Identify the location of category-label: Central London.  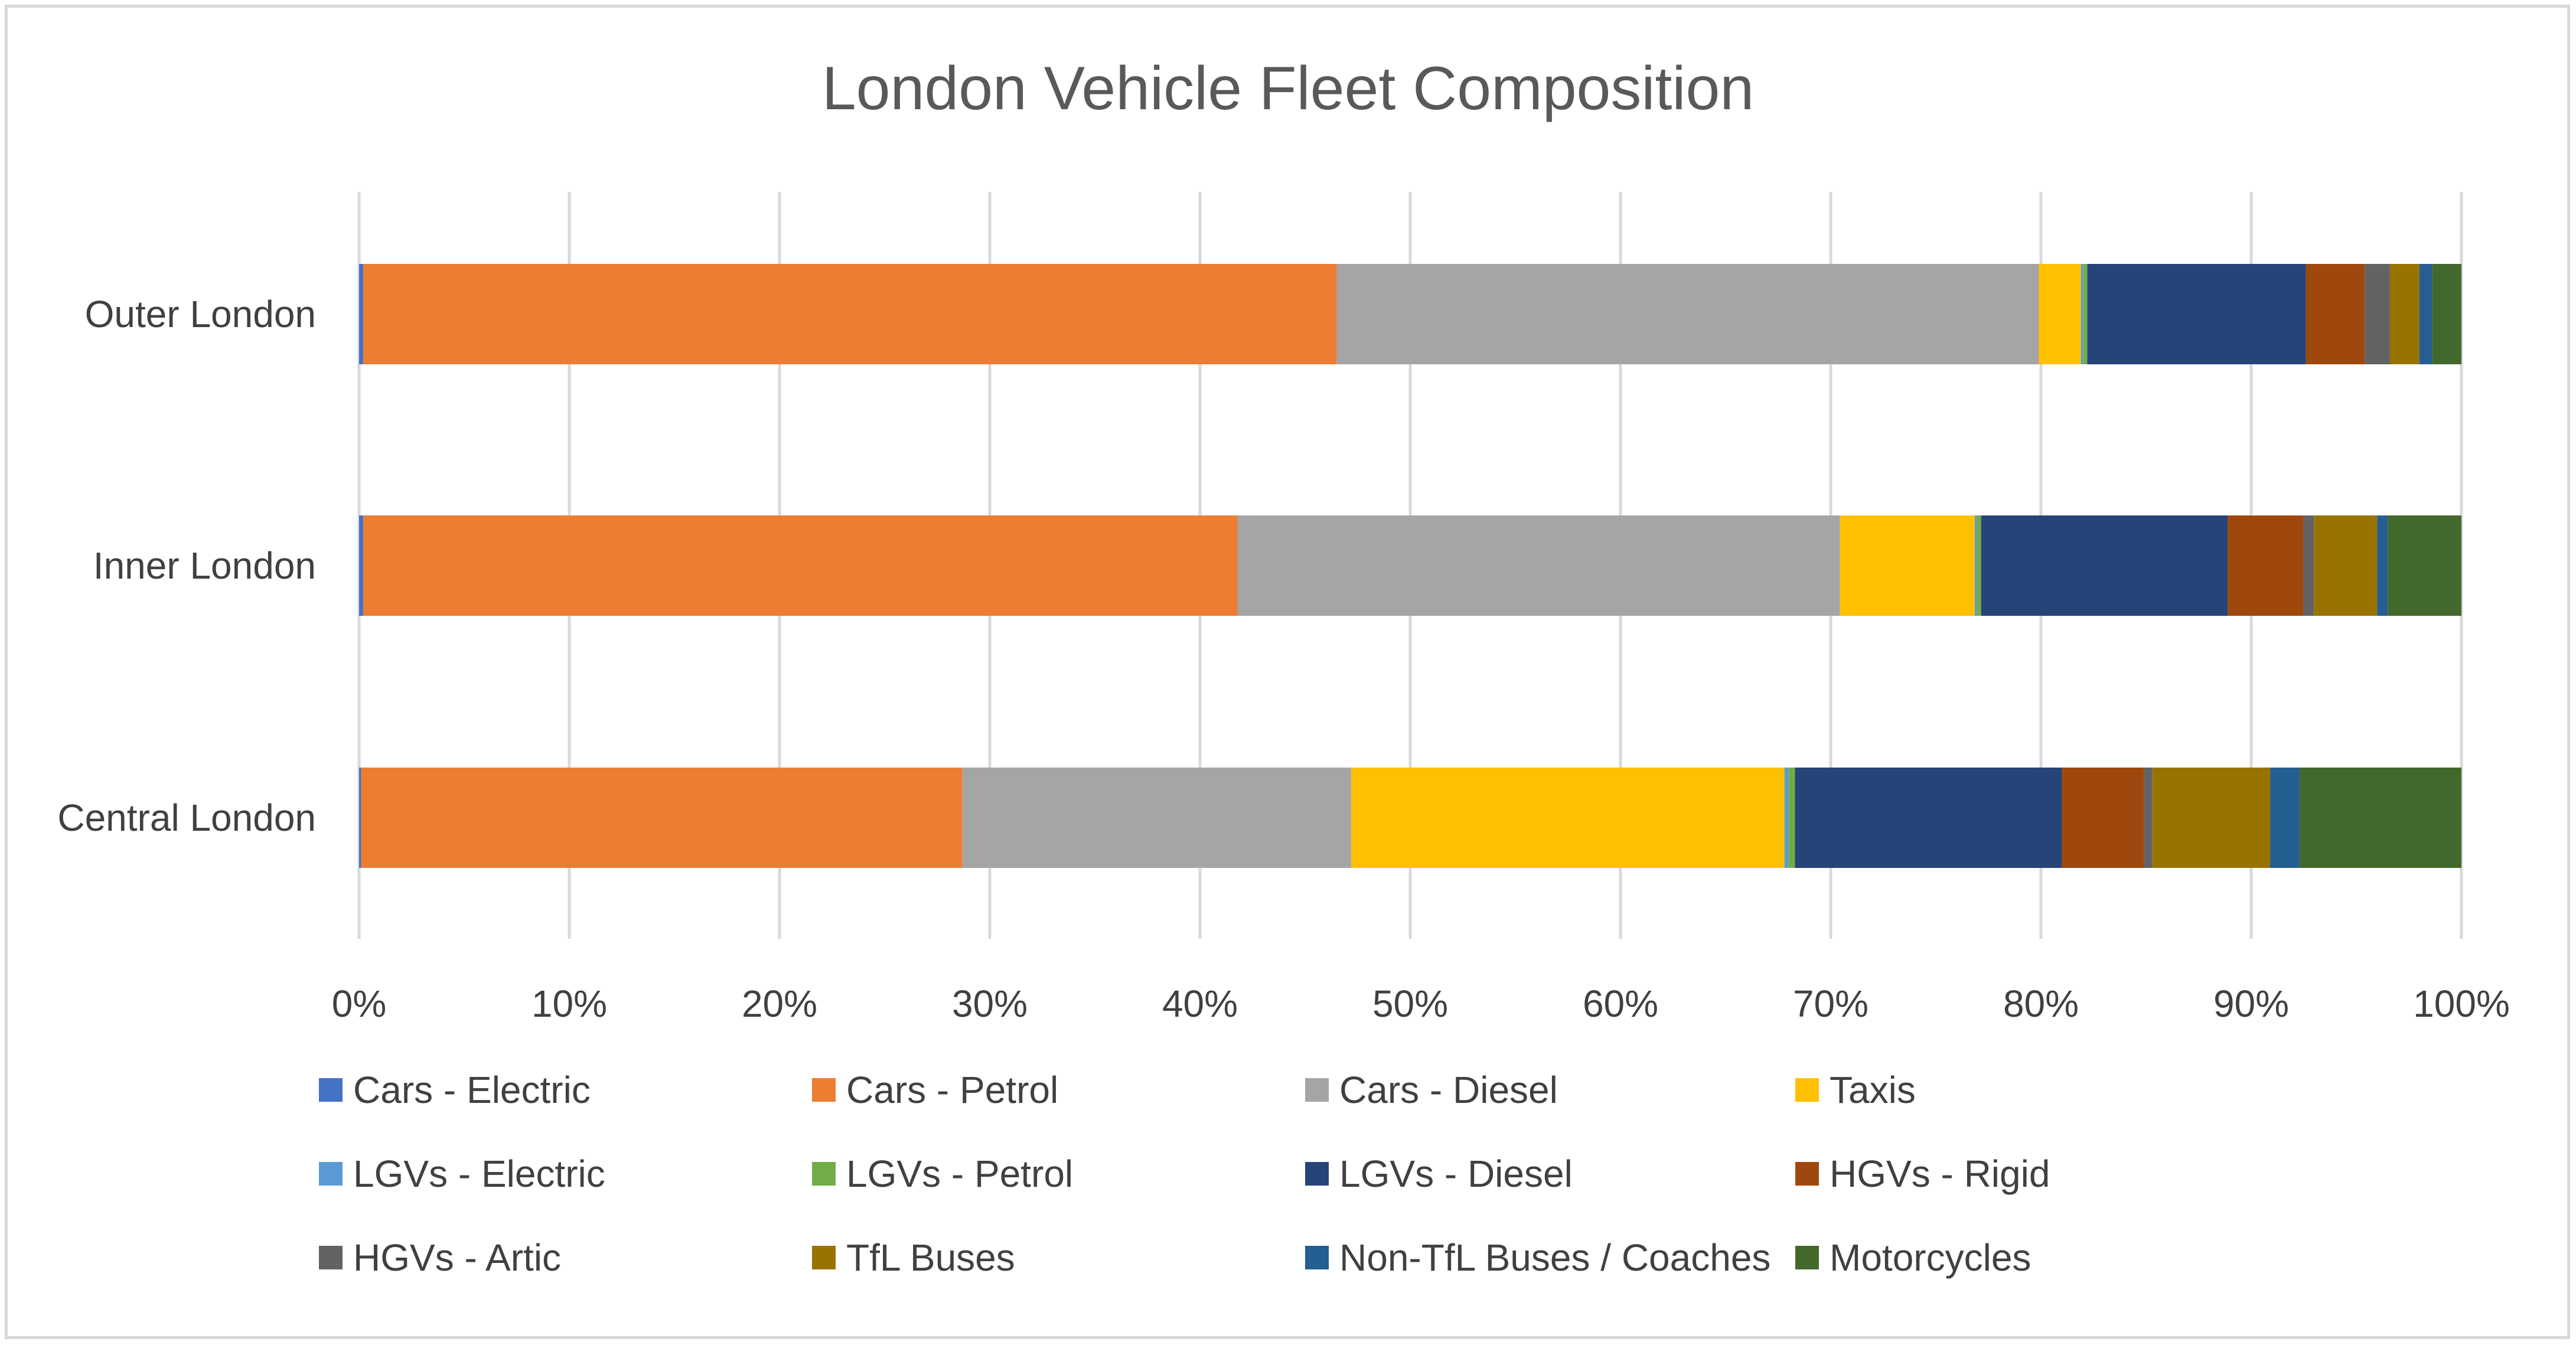
(186, 817).